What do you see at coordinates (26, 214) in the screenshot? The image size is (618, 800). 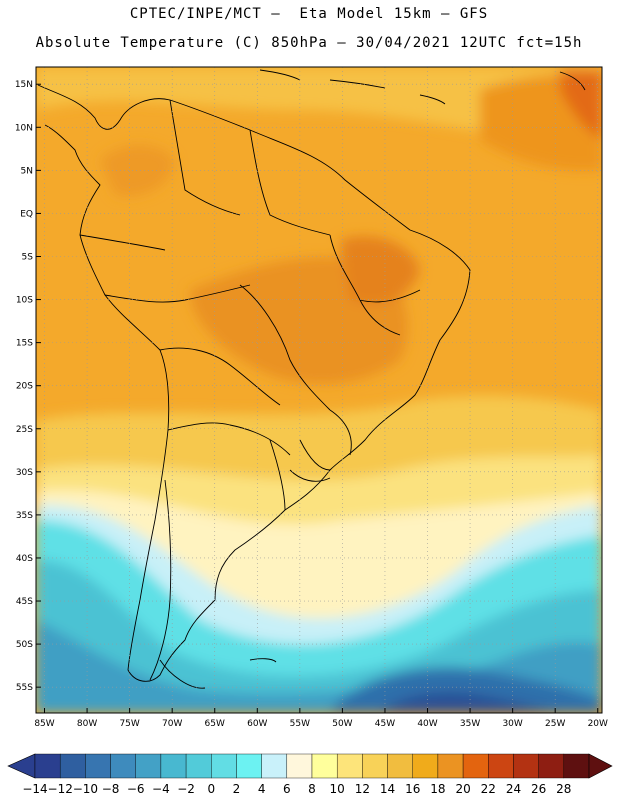 I see `lat-tick-label: EQ` at bounding box center [26, 214].